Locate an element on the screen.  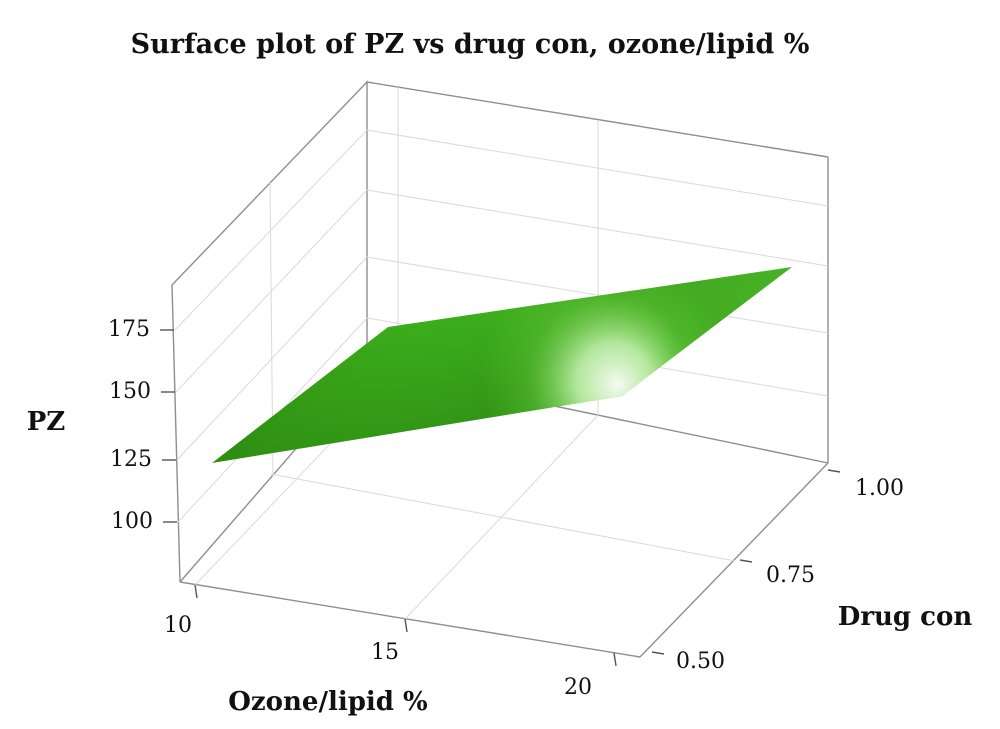
floor-right-edge is located at coordinates (734, 560).